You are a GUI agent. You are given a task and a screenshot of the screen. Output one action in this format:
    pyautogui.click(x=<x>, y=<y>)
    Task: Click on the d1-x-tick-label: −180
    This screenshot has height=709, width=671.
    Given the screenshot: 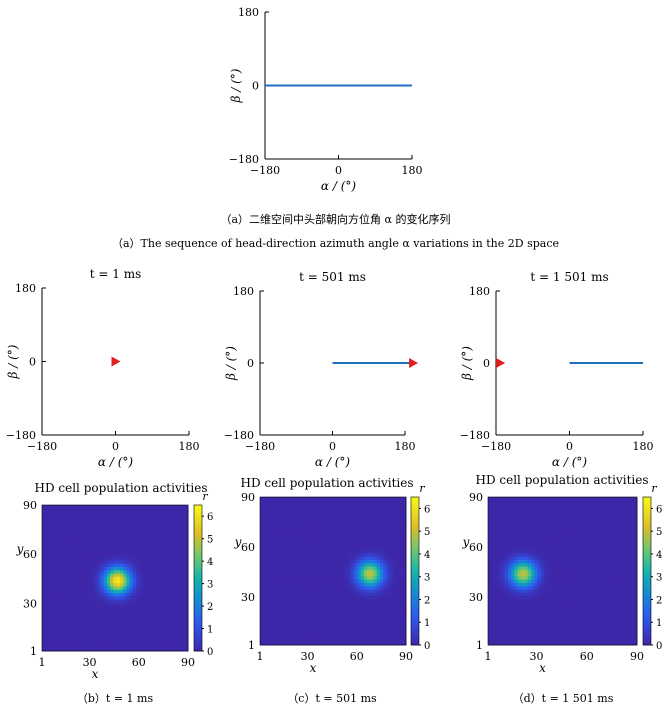 What is the action you would take?
    pyautogui.click(x=496, y=446)
    